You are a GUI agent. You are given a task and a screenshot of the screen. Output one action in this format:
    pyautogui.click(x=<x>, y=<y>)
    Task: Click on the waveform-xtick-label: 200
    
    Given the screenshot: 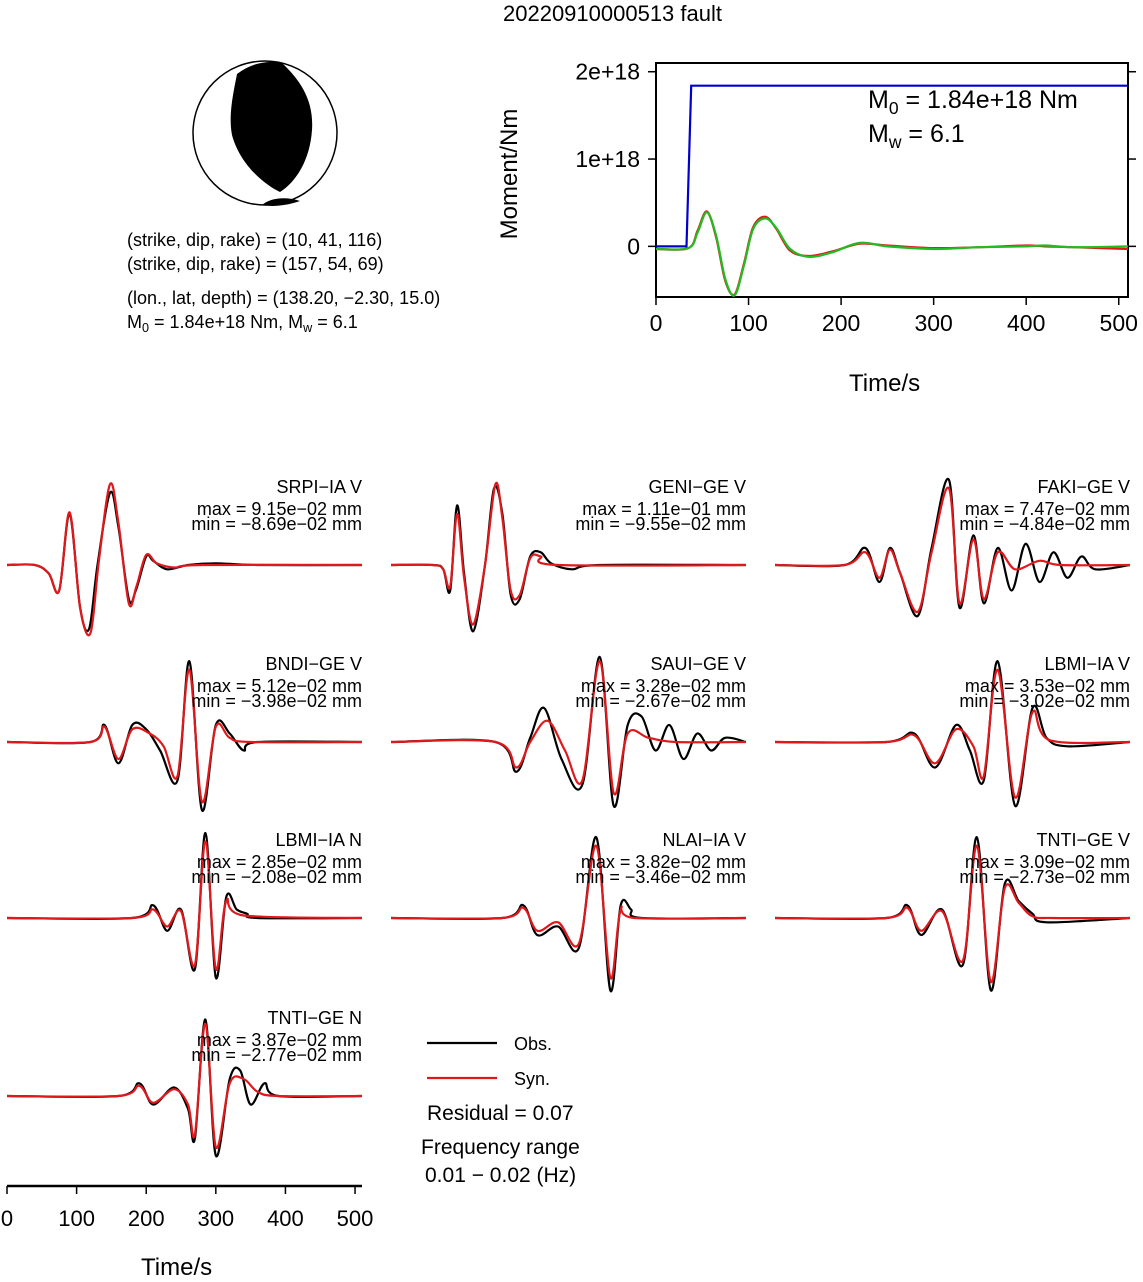 What is the action you would take?
    pyautogui.click(x=146, y=1218)
    